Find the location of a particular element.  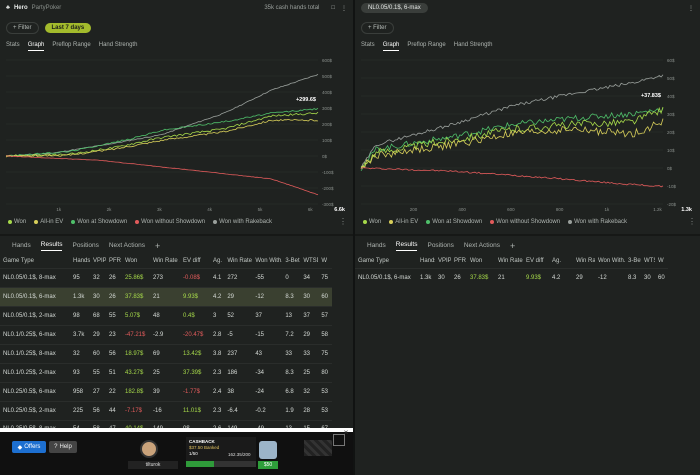

legend-label: Won with Rakeback is located at coordinates (601, 222).